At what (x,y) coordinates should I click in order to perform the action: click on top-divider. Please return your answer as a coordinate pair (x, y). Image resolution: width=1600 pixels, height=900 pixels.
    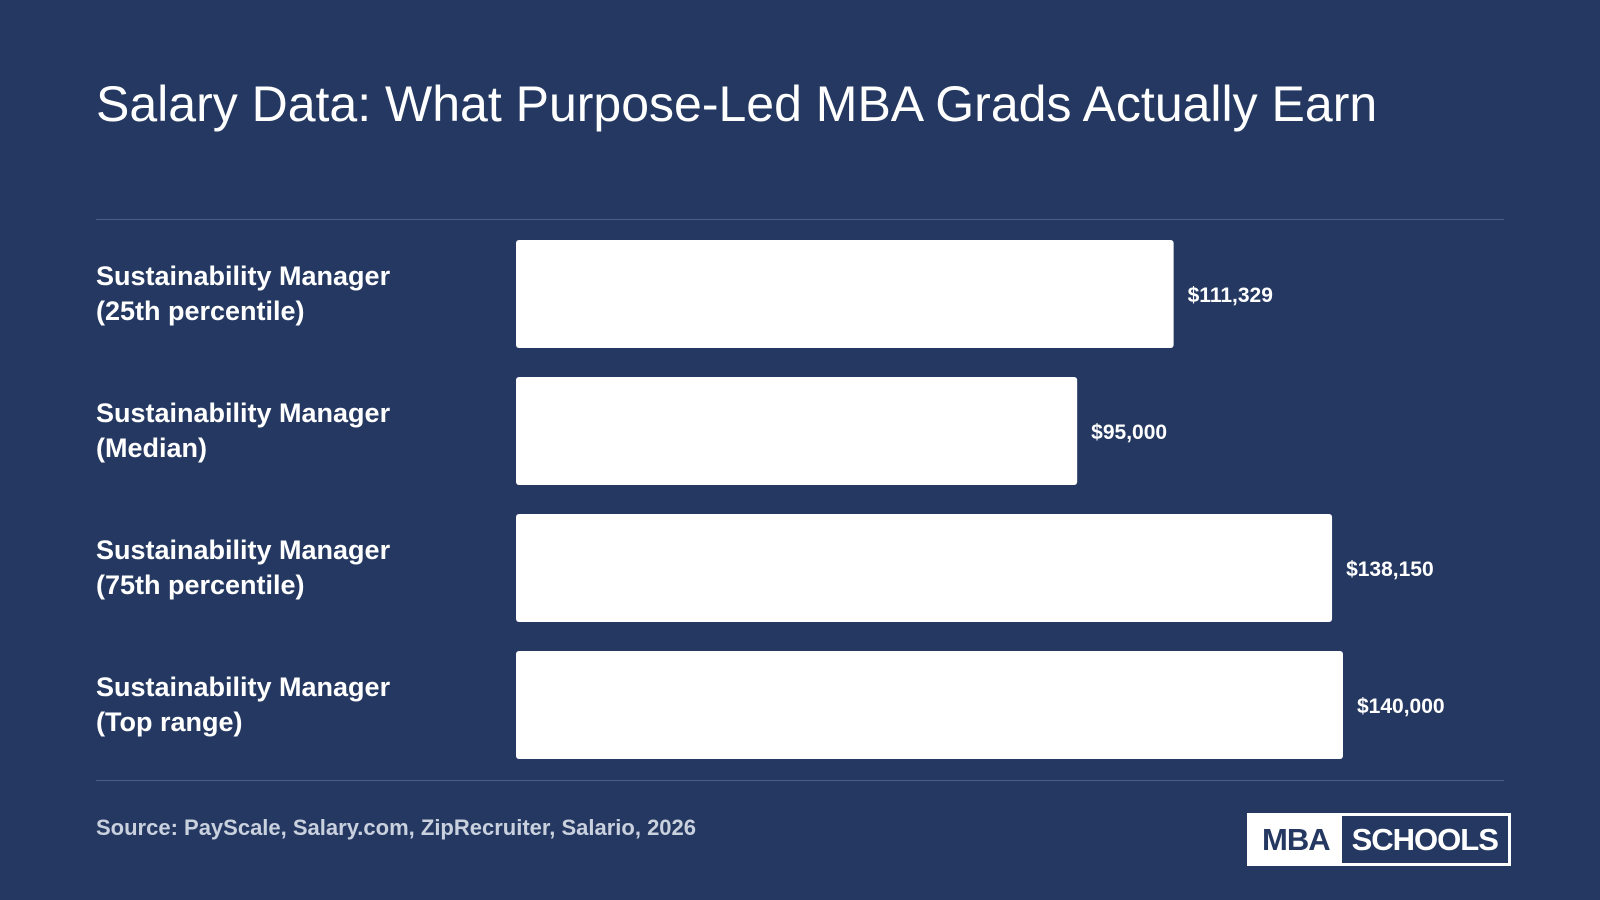
    Looking at the image, I should click on (800, 219).